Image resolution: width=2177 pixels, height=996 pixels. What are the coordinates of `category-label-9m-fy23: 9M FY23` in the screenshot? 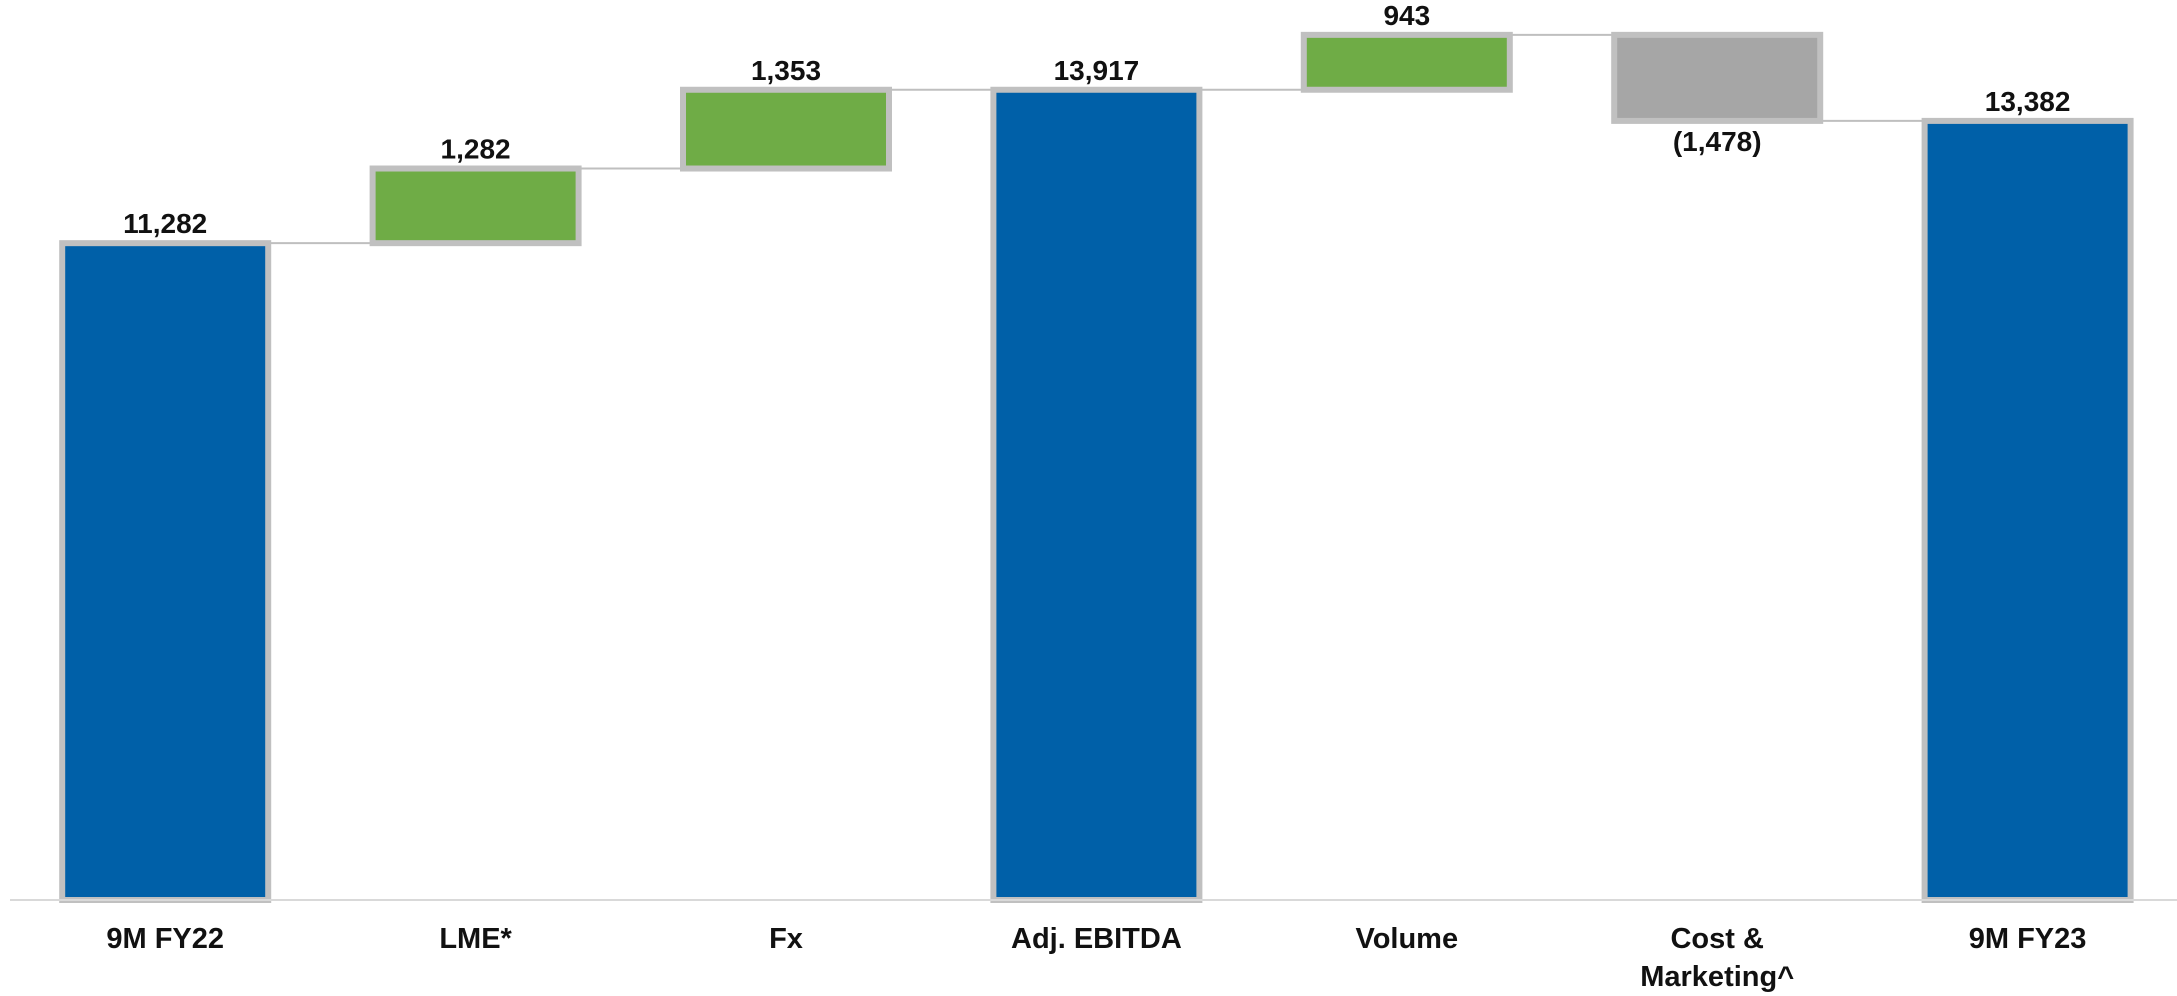 It's located at (2028, 939).